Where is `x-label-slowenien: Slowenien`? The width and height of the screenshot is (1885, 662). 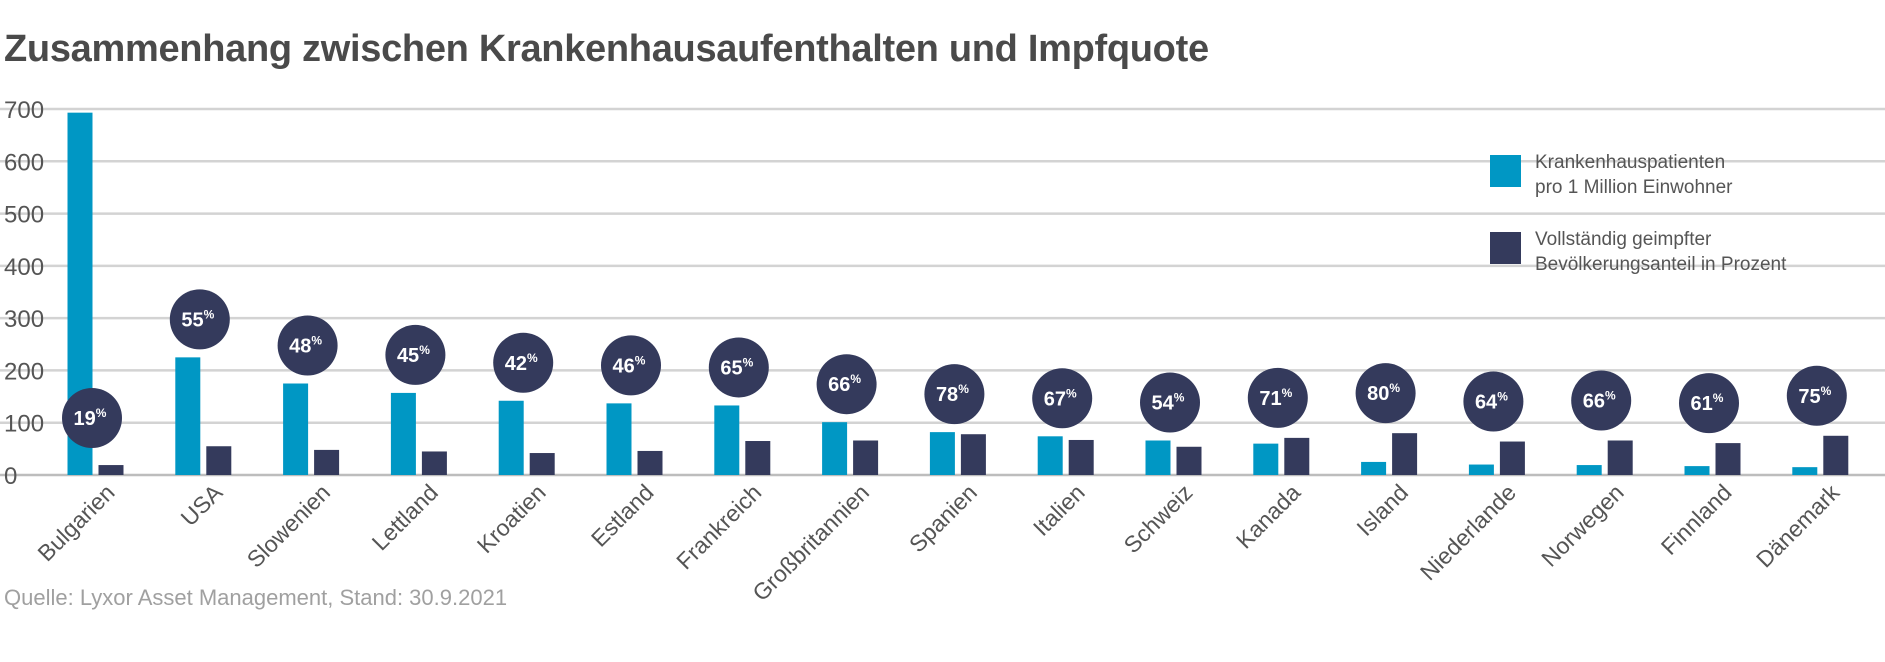 x-label-slowenien: Slowenien is located at coordinates (288, 525).